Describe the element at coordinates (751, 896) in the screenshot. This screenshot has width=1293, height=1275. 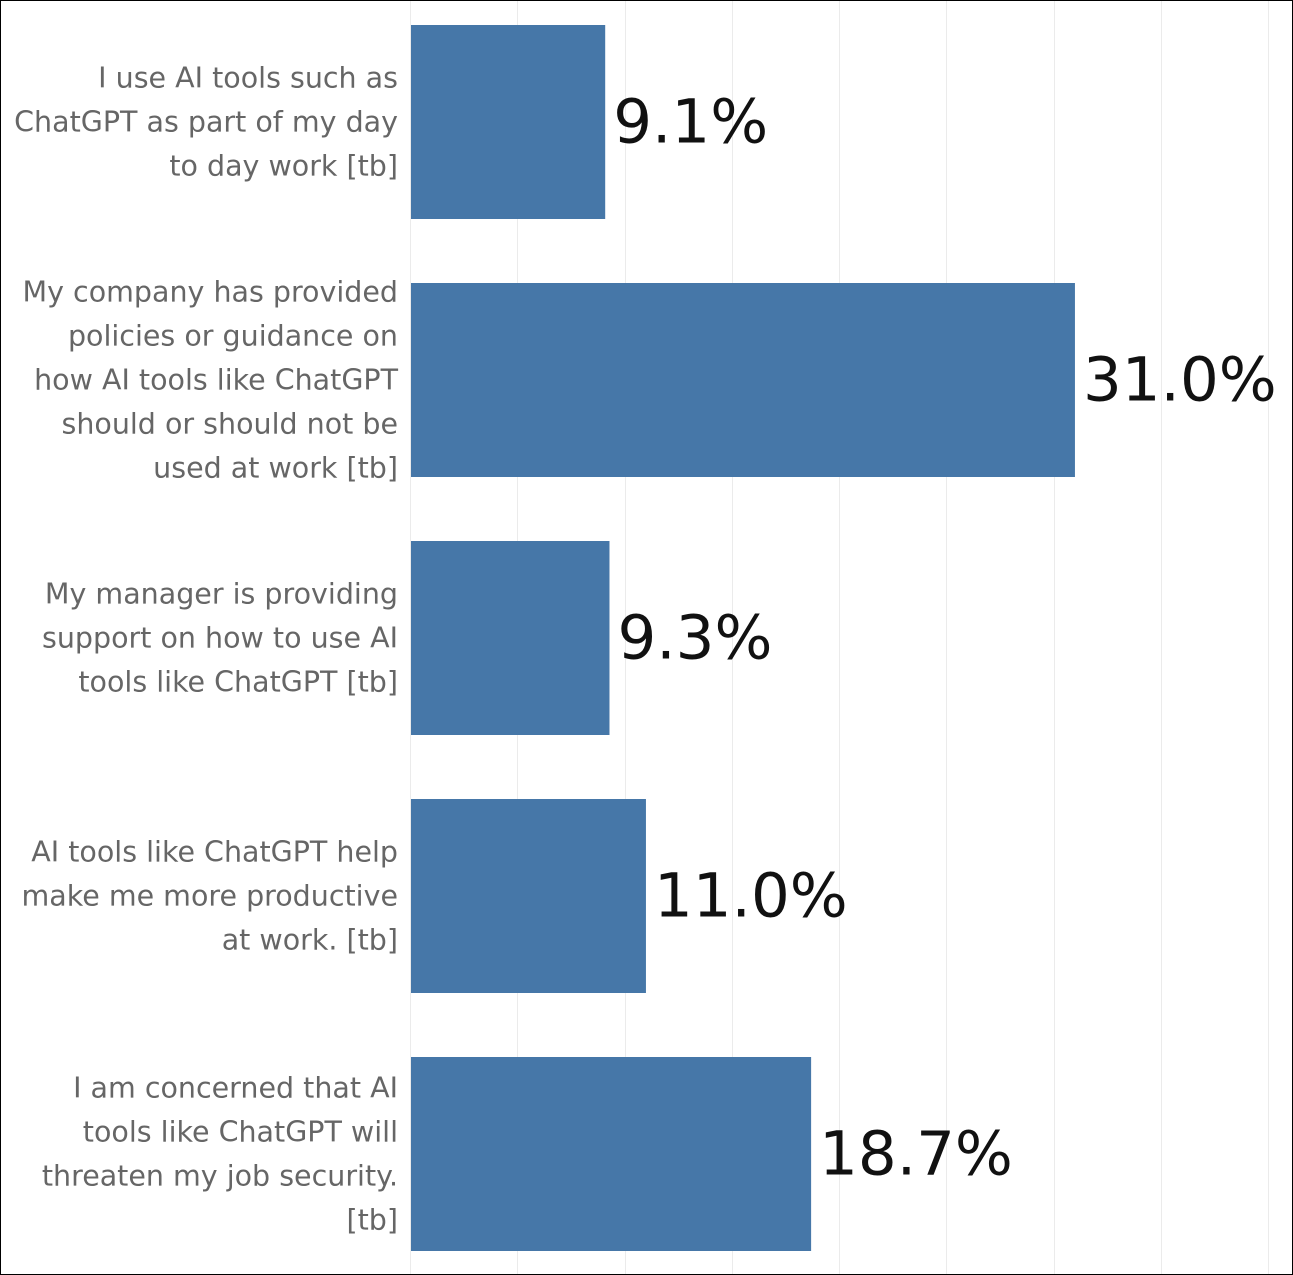
I see `value-label: 11.0%` at that location.